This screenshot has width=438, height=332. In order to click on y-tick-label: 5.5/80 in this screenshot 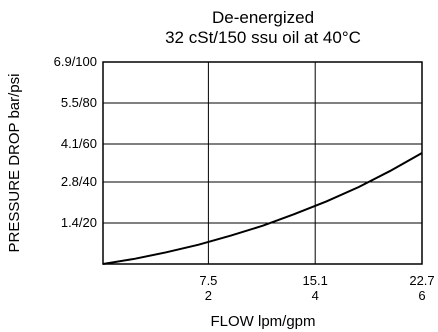, I will do `click(79, 102)`.